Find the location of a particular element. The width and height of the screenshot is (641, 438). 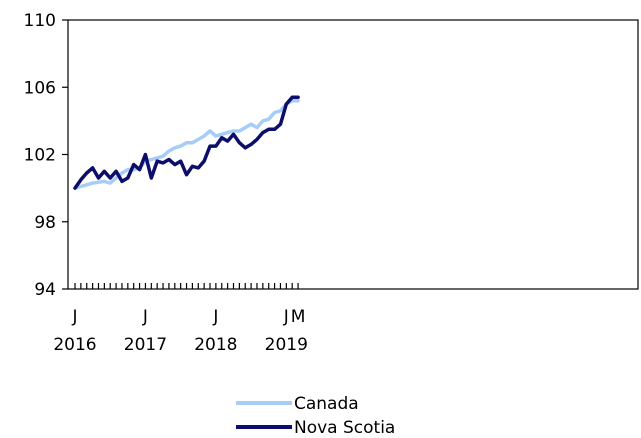

y-tick-label: 98 is located at coordinates (45, 223).